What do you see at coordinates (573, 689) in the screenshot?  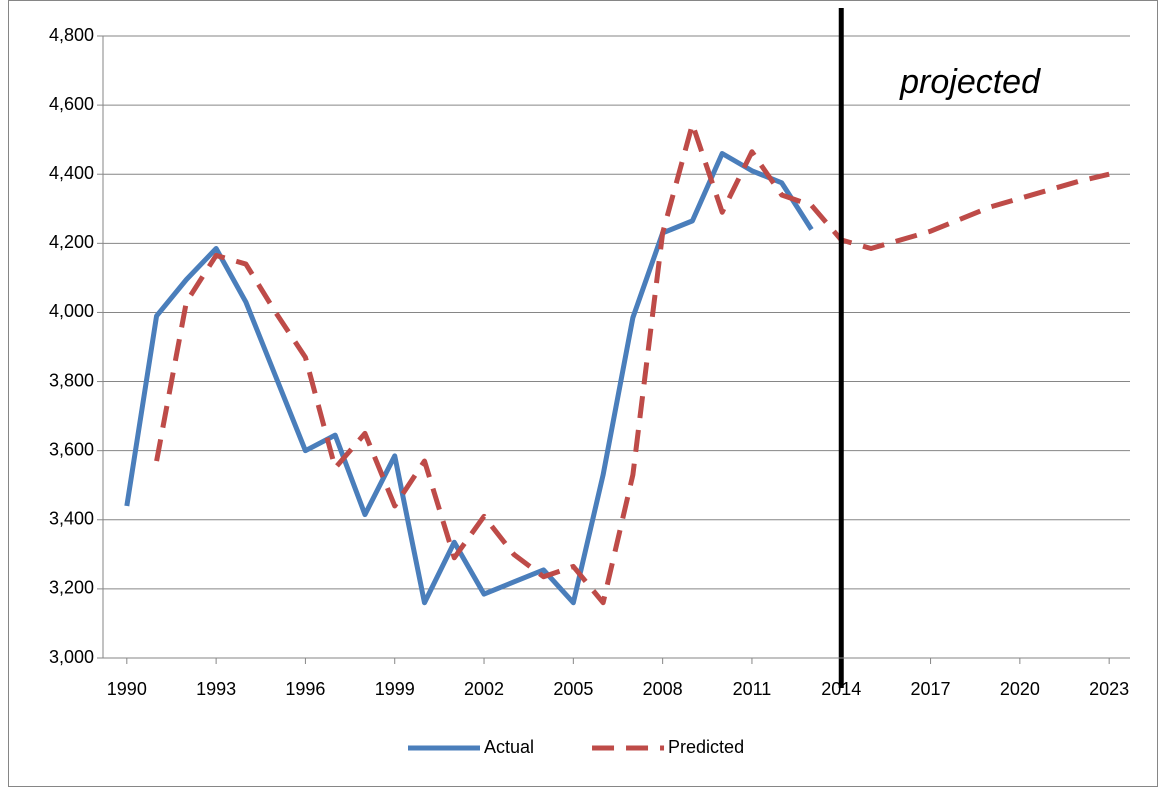 I see `x-tick-label: 2005` at bounding box center [573, 689].